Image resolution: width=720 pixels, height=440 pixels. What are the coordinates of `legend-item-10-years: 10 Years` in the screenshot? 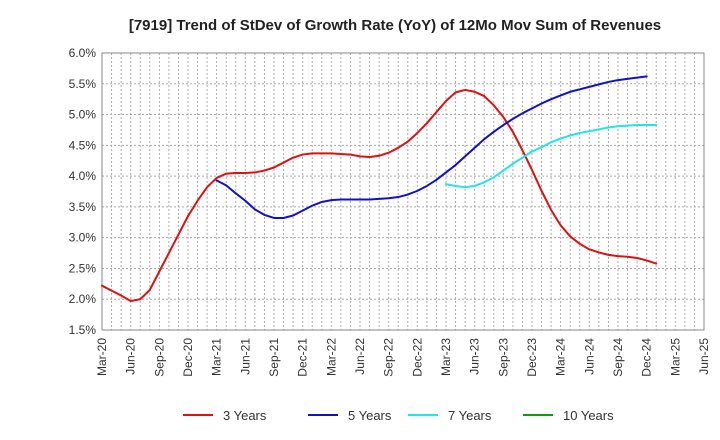 It's located at (568, 415).